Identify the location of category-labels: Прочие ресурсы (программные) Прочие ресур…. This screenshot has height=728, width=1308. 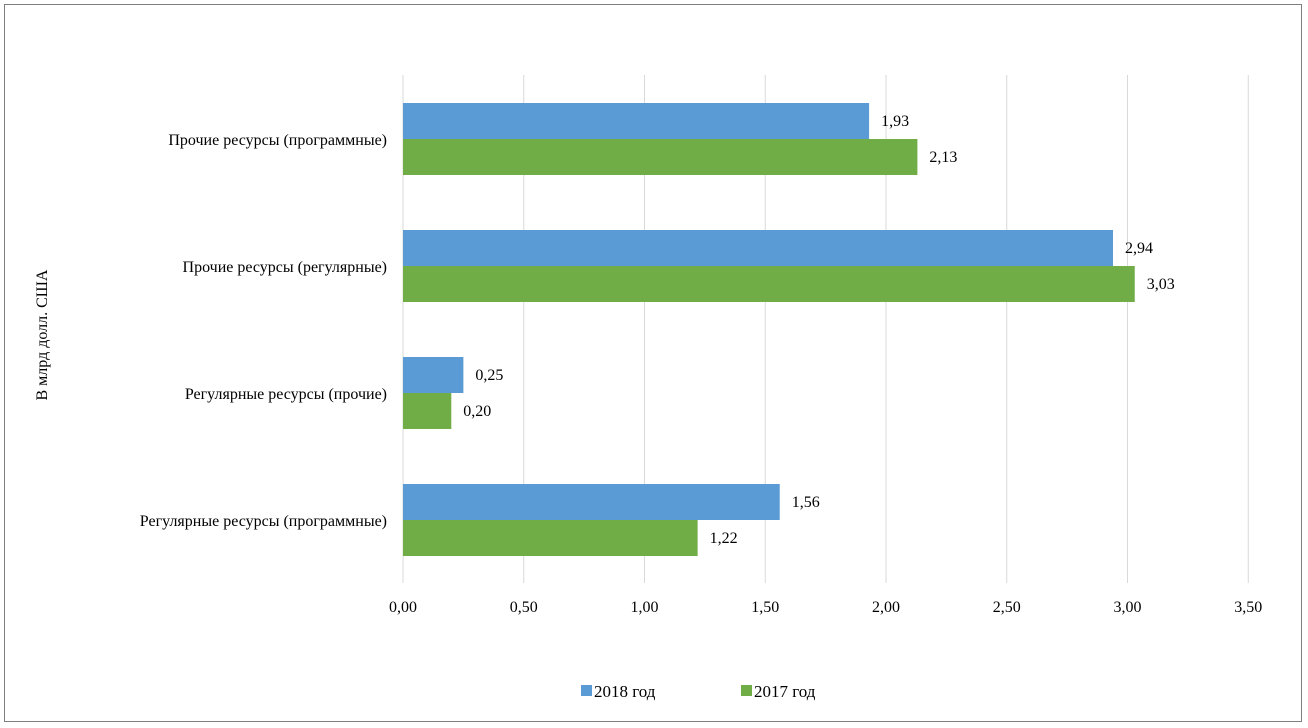
(263, 331).